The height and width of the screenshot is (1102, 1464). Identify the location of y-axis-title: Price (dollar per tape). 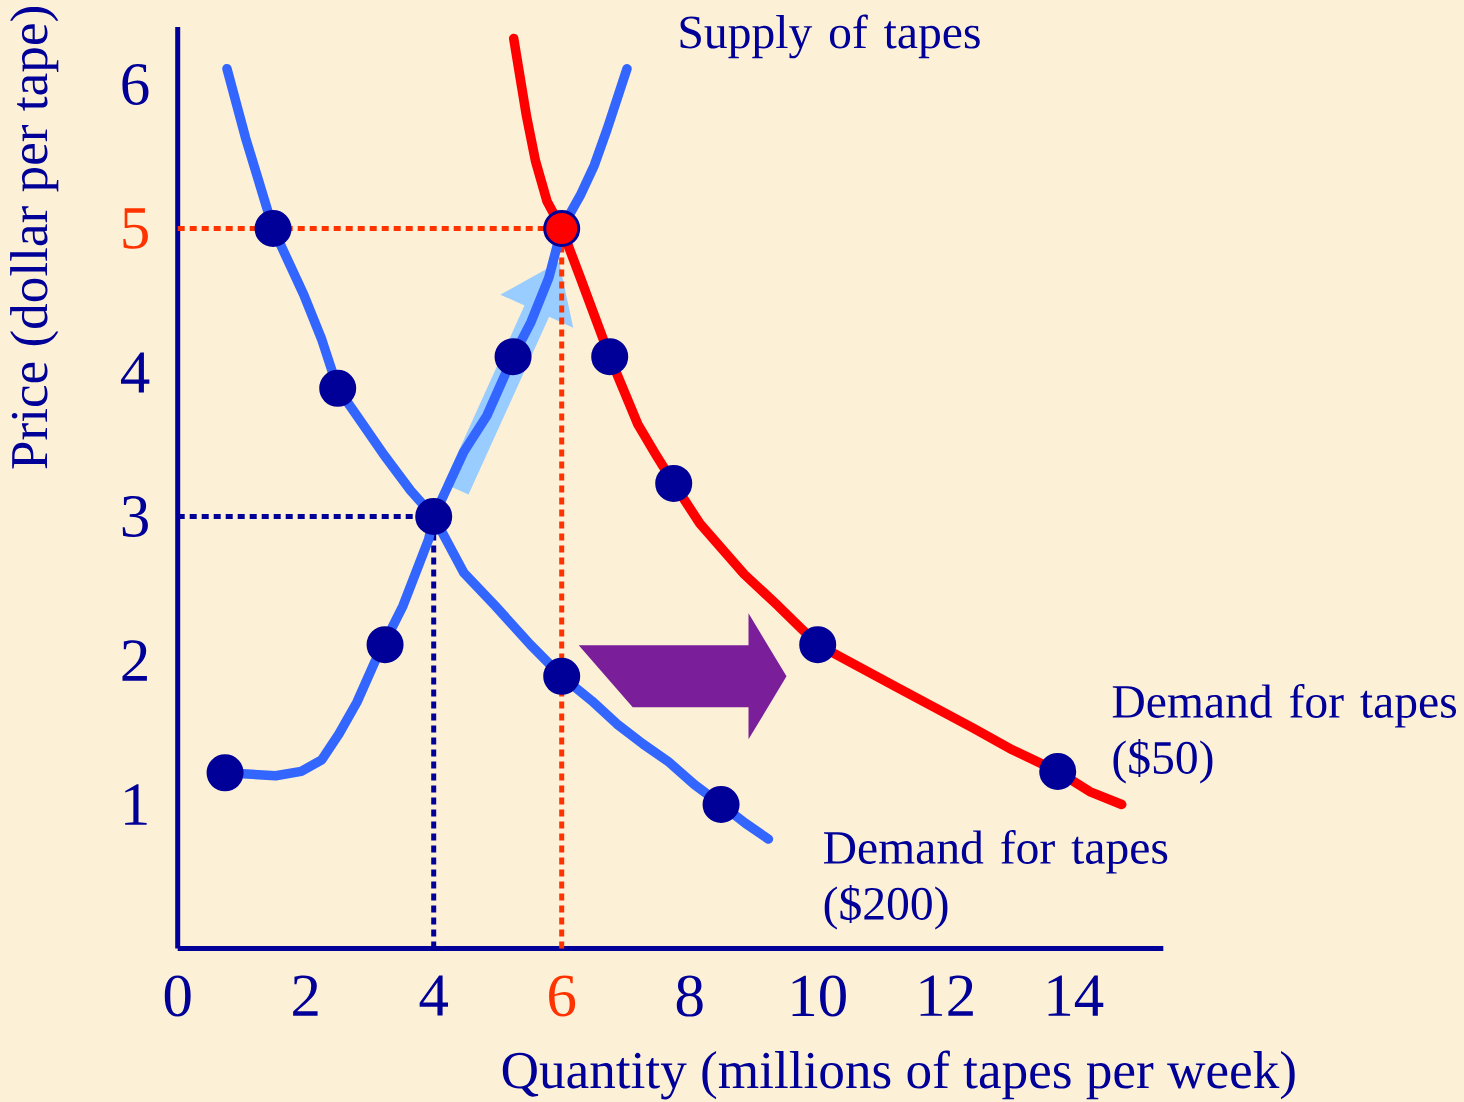
(34, 238).